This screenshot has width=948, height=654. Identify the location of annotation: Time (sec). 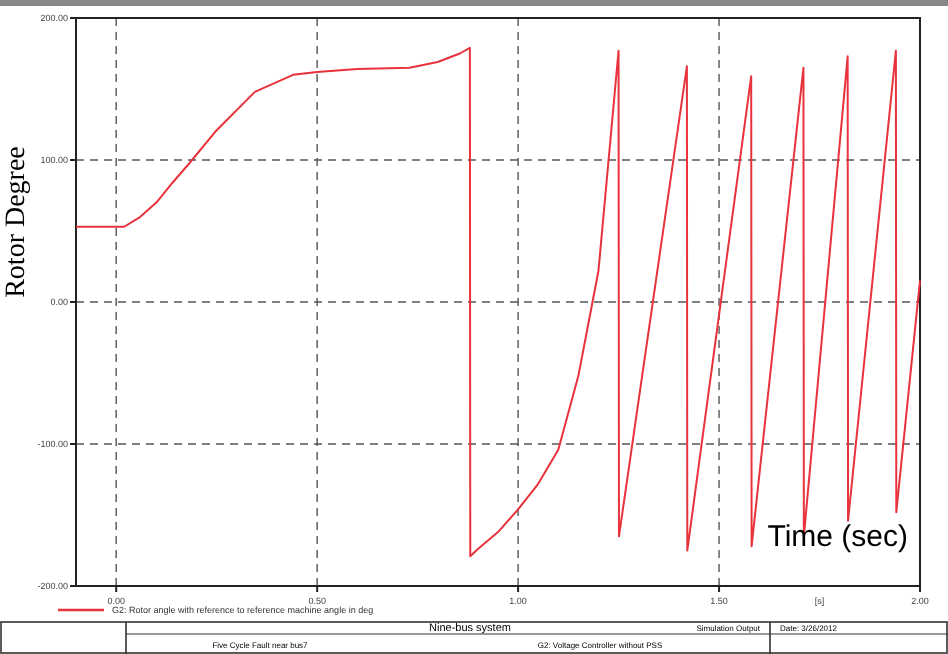
(837, 537).